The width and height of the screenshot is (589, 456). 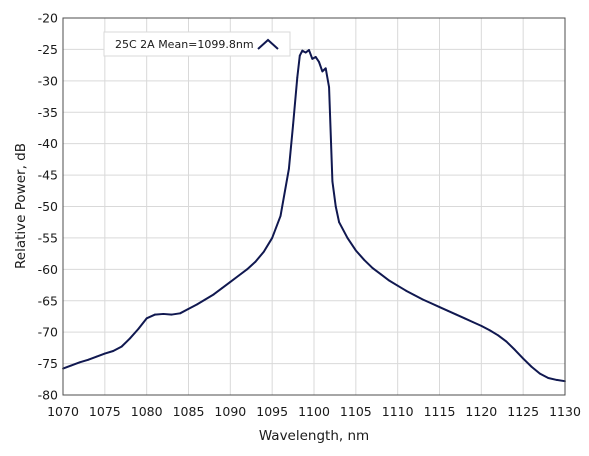 I want to click on x-tick-label: 1120, so click(x=481, y=411).